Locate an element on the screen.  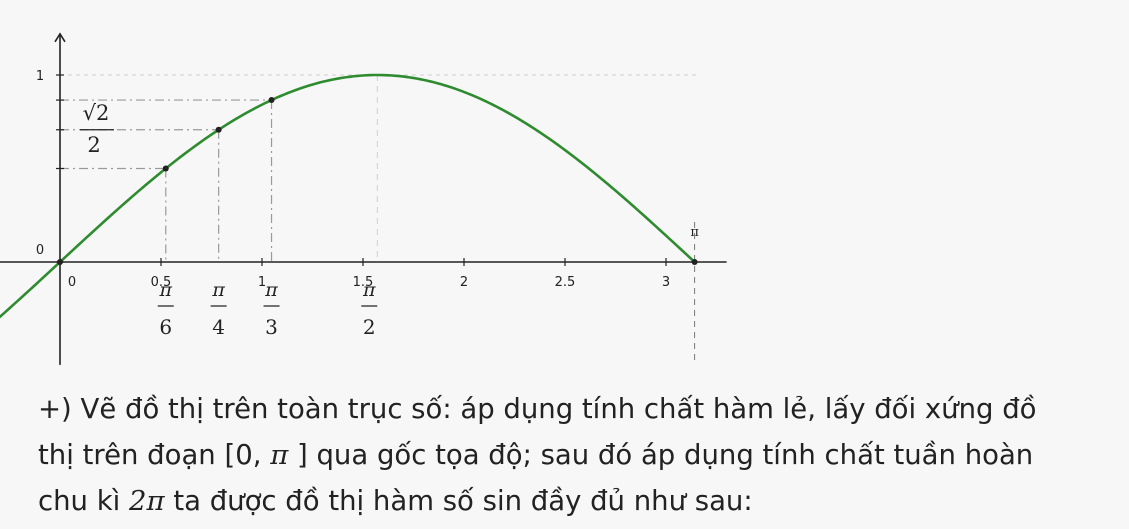
pi-label-num-2: π is located at coordinates (271, 290).